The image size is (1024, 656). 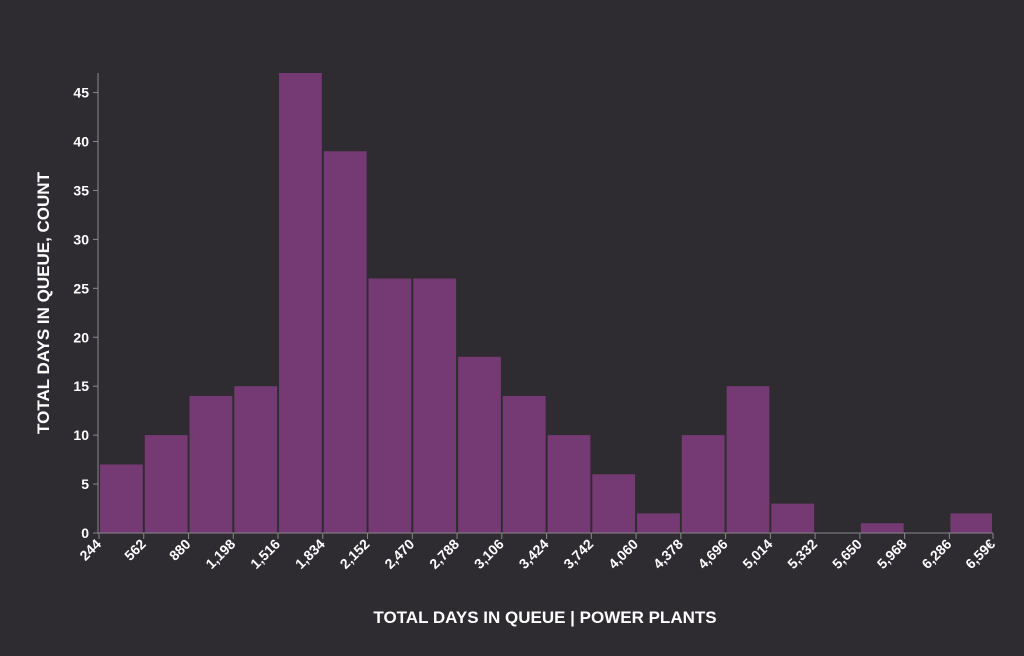 I want to click on x-tick-label: 1,516, so click(x=265, y=554).